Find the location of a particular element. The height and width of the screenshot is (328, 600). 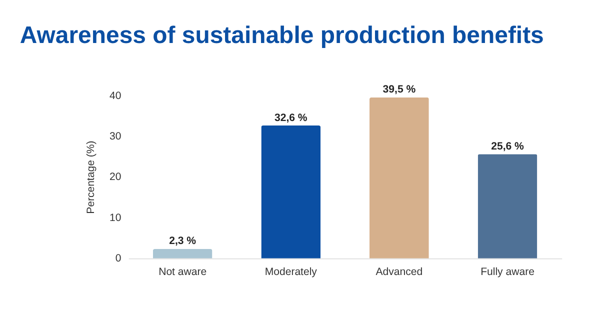

chart-title: Awareness of sustainable production benefits is located at coordinates (282, 35).